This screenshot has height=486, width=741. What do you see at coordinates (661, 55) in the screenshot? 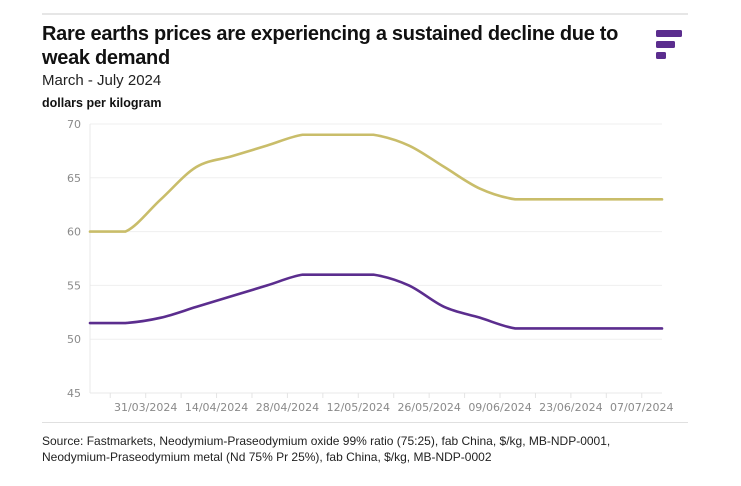
I see `logo-bar-bottom` at bounding box center [661, 55].